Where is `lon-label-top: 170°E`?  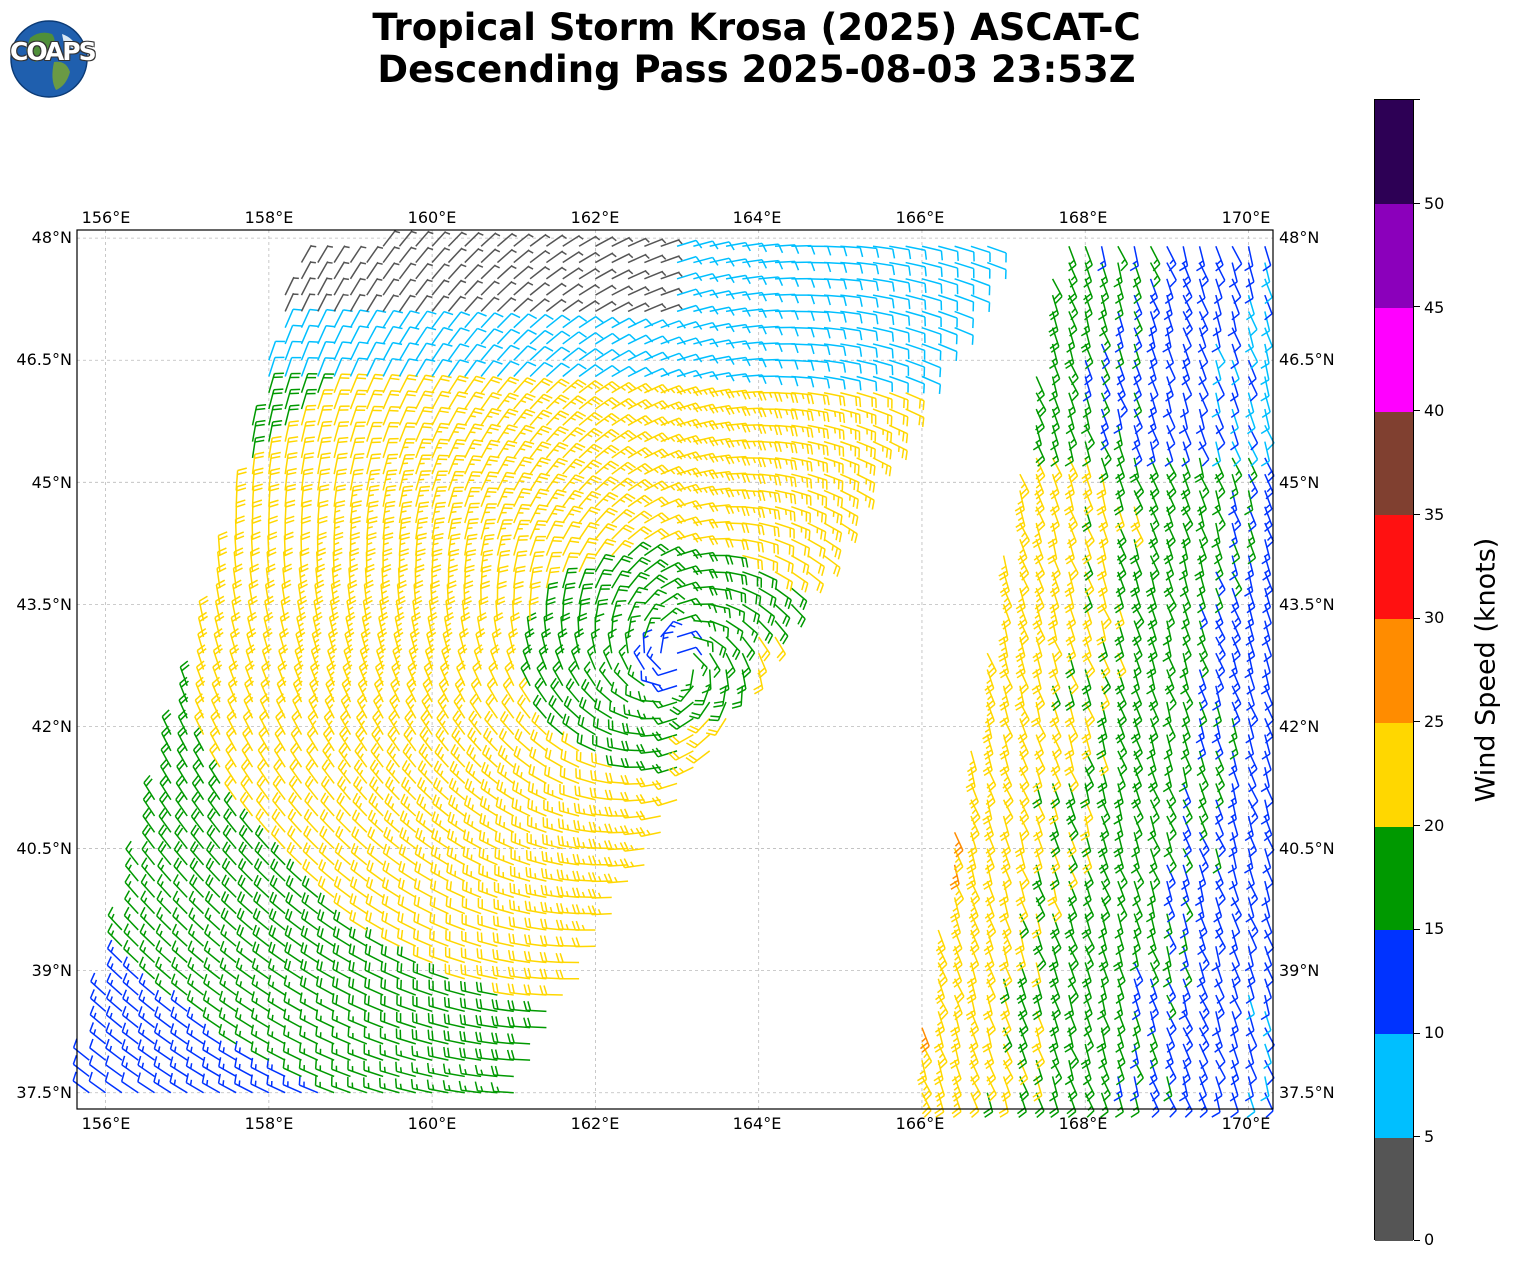
lon-label-top: 170°E is located at coordinates (1246, 217).